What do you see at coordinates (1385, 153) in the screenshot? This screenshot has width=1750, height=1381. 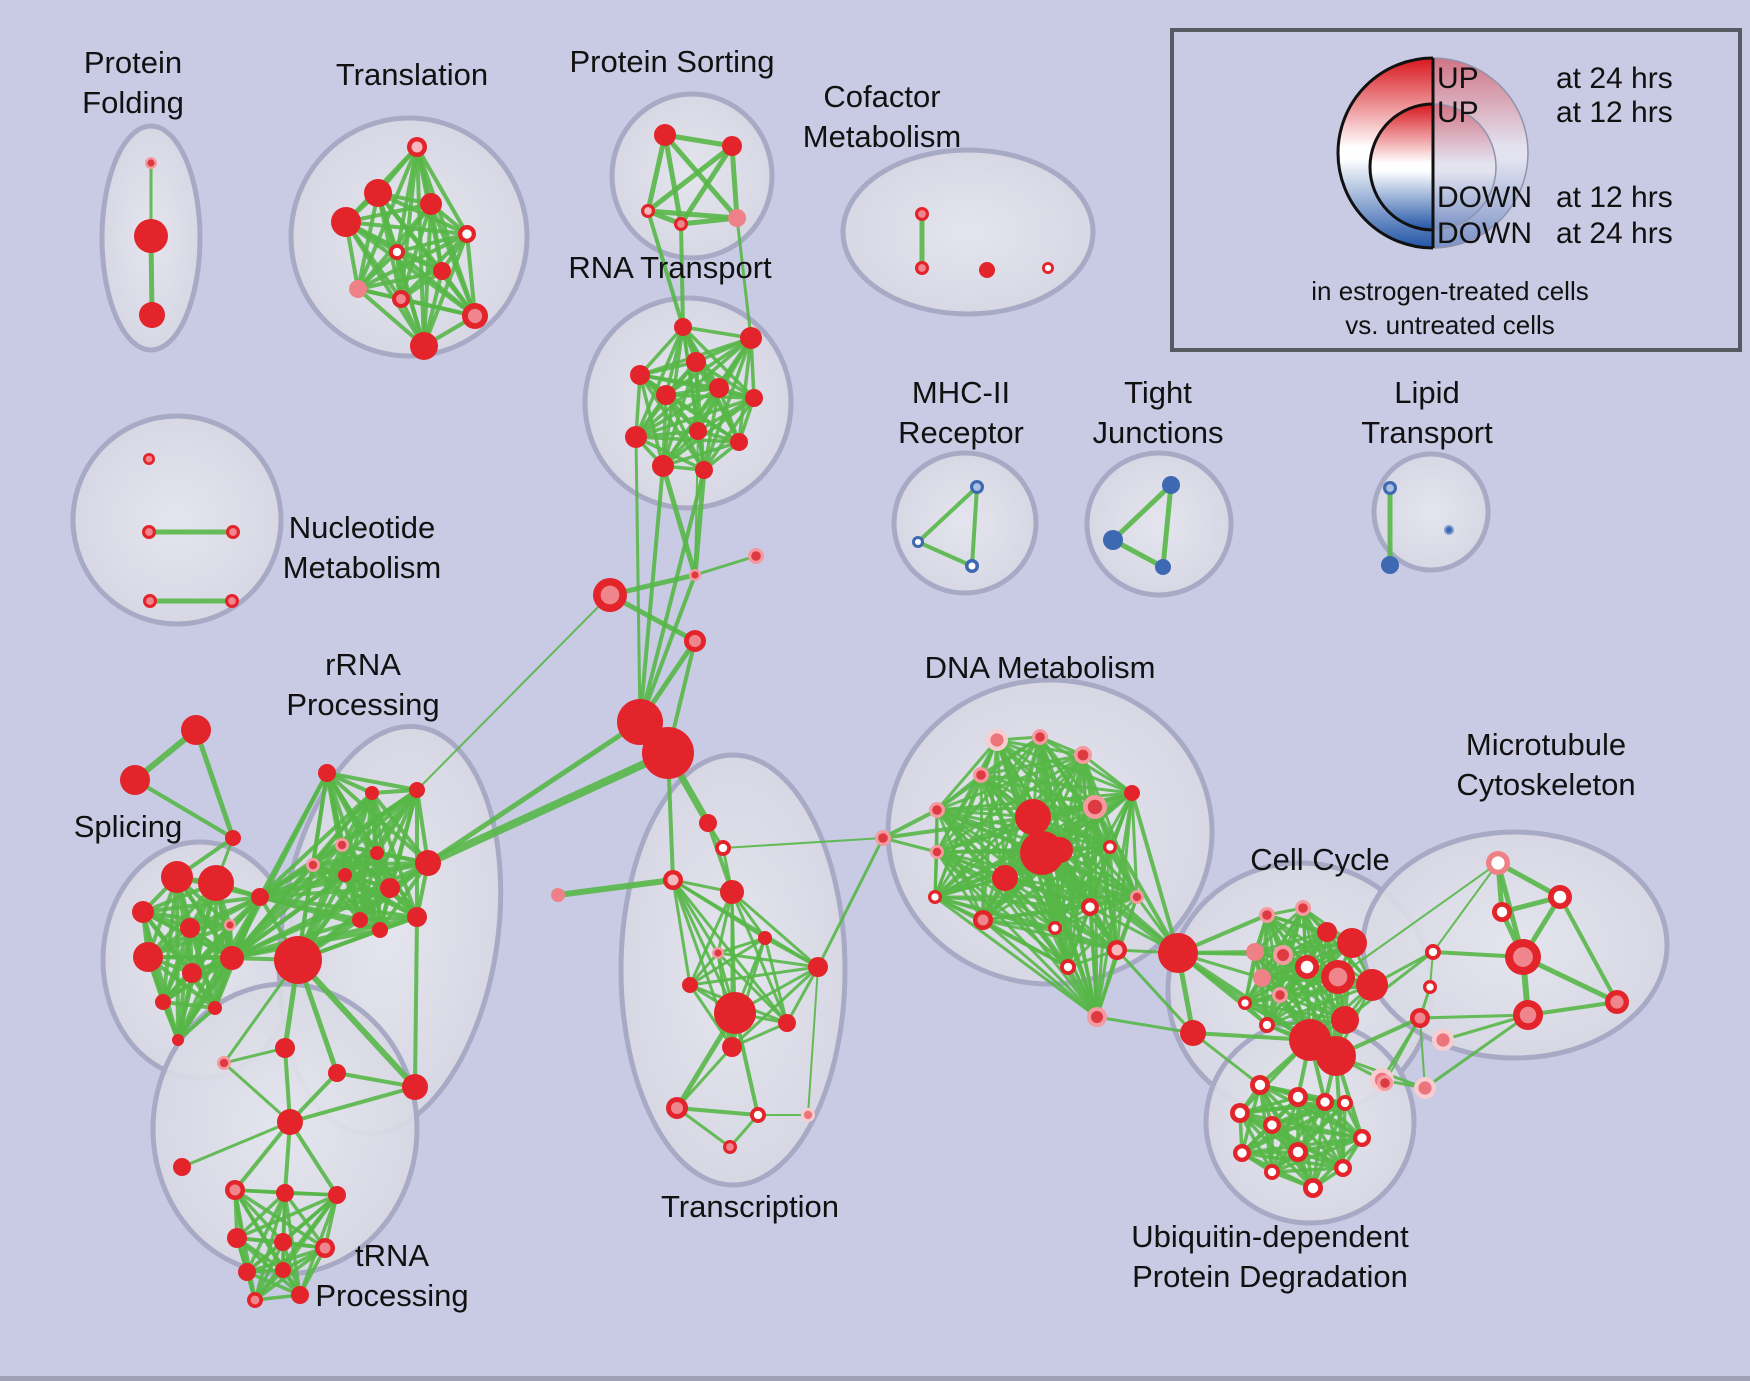 I see `legend-outer-left-arc` at bounding box center [1385, 153].